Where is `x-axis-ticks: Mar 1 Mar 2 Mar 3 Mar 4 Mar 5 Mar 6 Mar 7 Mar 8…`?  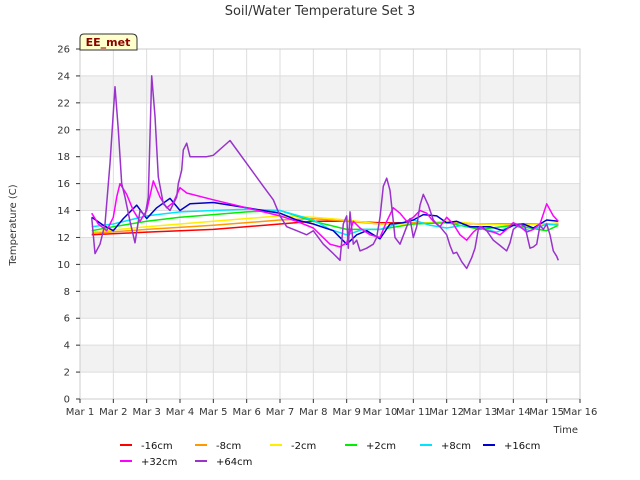 x-axis-ticks: Mar 1 Mar 2 Mar 3 Mar 4 Mar 5 Mar 6 Mar 7 Mar 8… is located at coordinates (332, 408).